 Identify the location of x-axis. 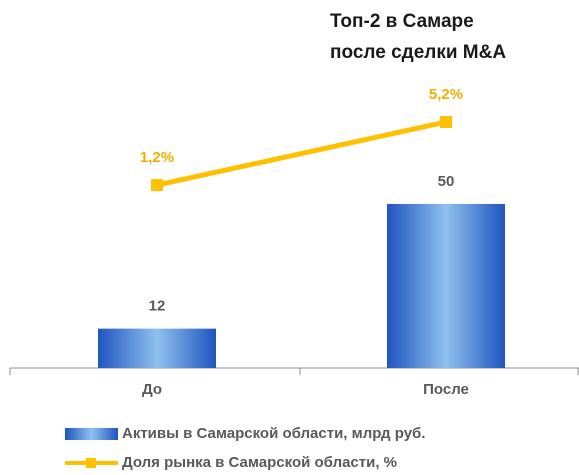
(294, 371).